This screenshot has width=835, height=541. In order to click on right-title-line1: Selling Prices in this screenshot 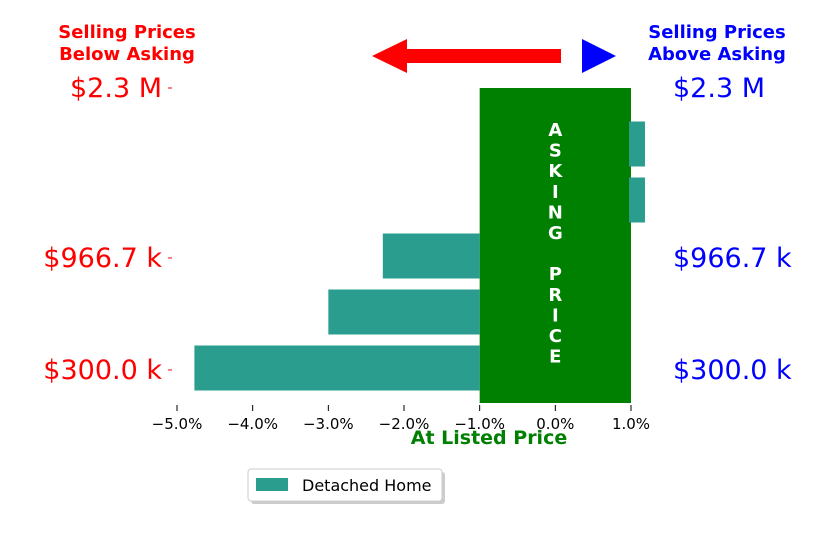, I will do `click(716, 32)`.